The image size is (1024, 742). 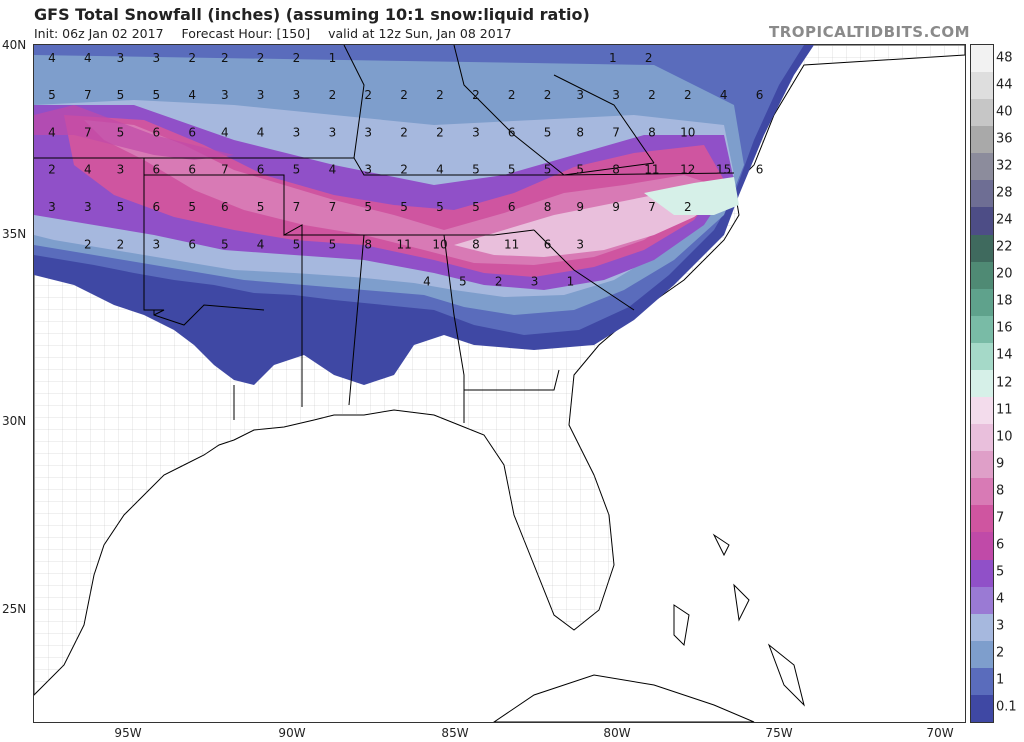 What do you see at coordinates (1000, 545) in the screenshot?
I see `colorbar-label: 6` at bounding box center [1000, 545].